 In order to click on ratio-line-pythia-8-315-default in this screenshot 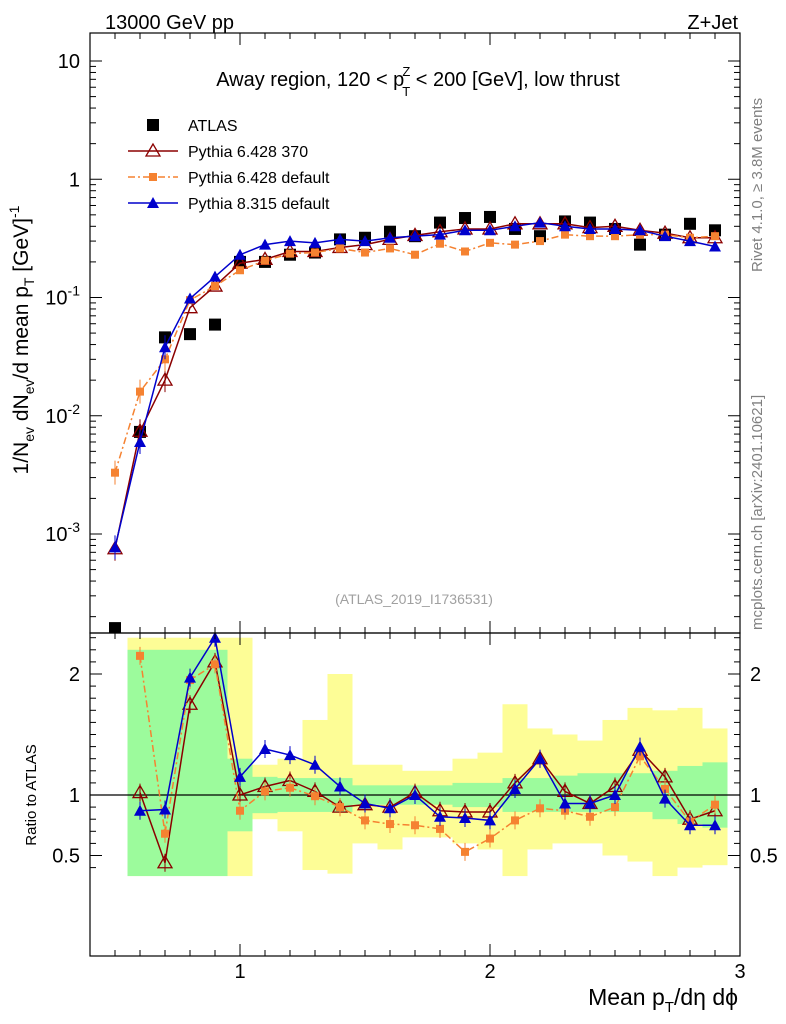, I will do `click(427, 730)`.